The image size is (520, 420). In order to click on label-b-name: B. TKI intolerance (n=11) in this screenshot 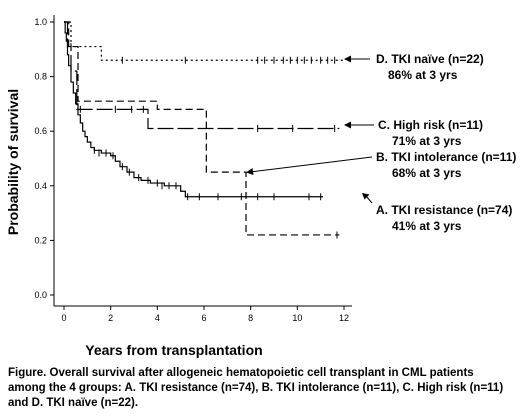, I will do `click(446, 157)`.